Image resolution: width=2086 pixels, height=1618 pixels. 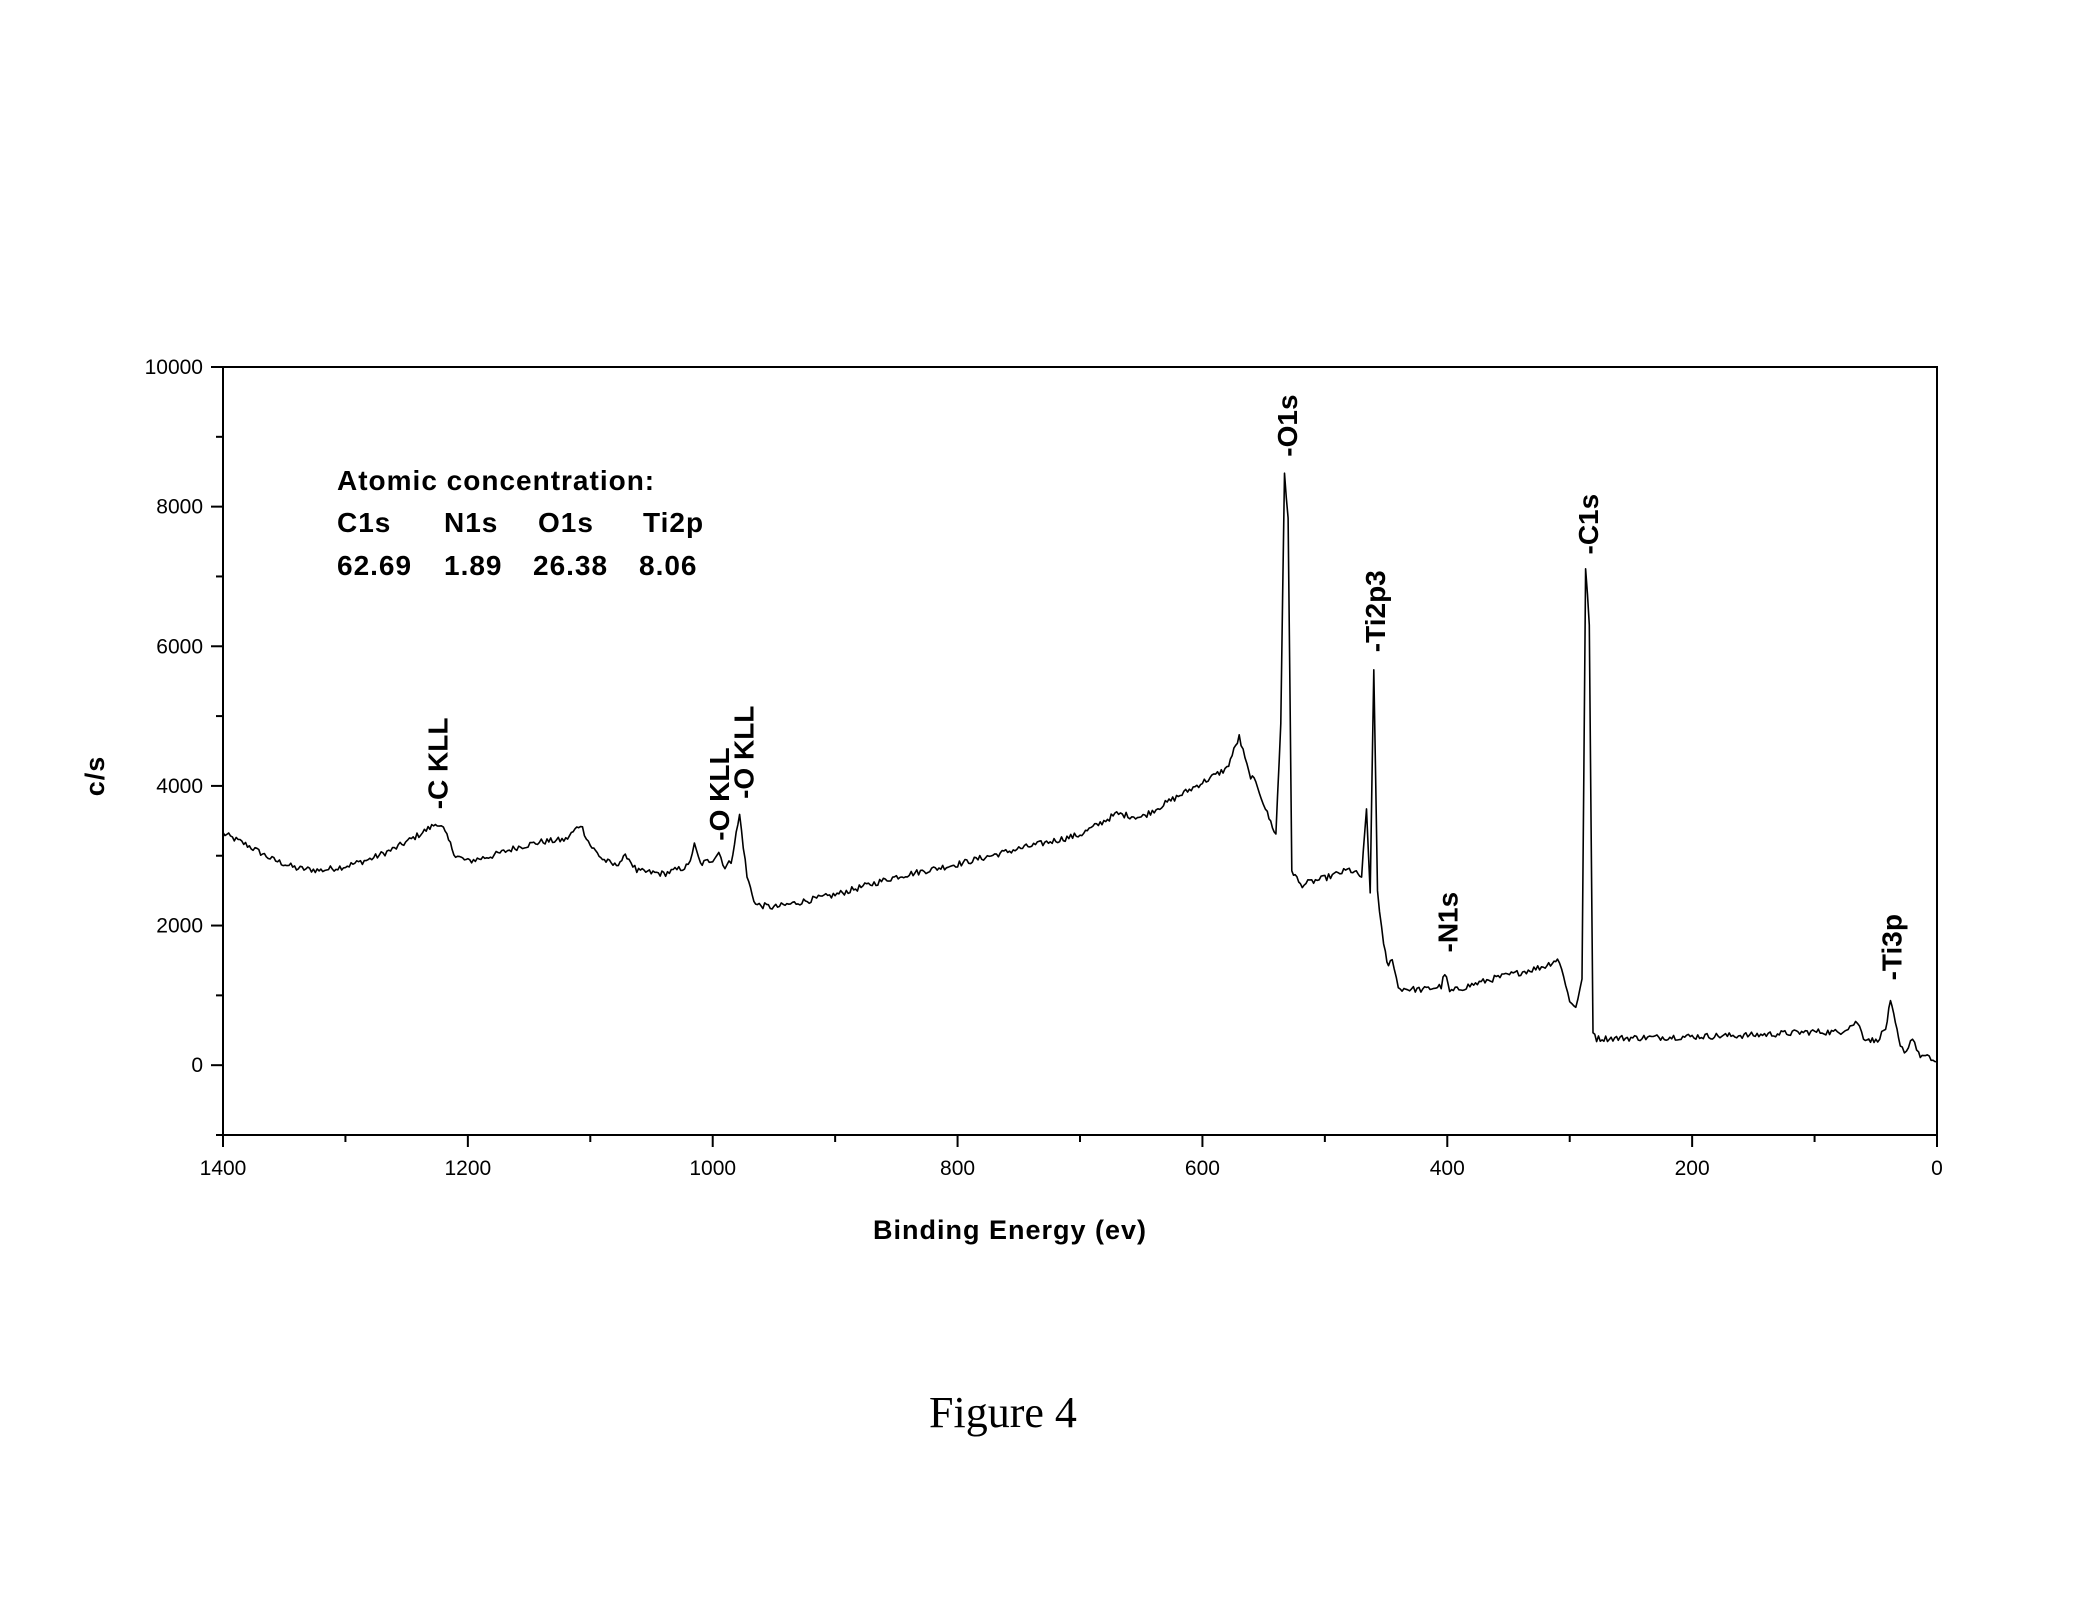 I want to click on x-axis-title: Binding Energy (ev), so click(x=1010, y=1230).